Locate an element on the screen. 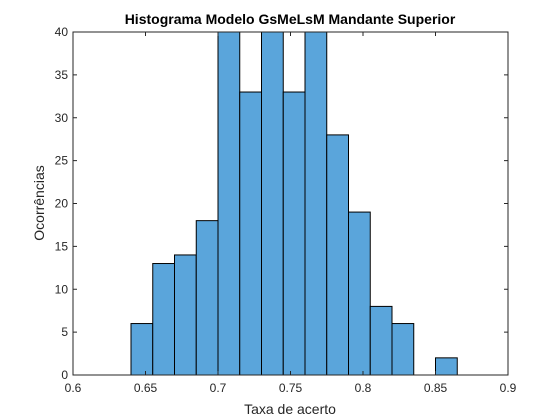 This screenshot has width=560, height=420. x-tick-label: 0.7 is located at coordinates (218, 388).